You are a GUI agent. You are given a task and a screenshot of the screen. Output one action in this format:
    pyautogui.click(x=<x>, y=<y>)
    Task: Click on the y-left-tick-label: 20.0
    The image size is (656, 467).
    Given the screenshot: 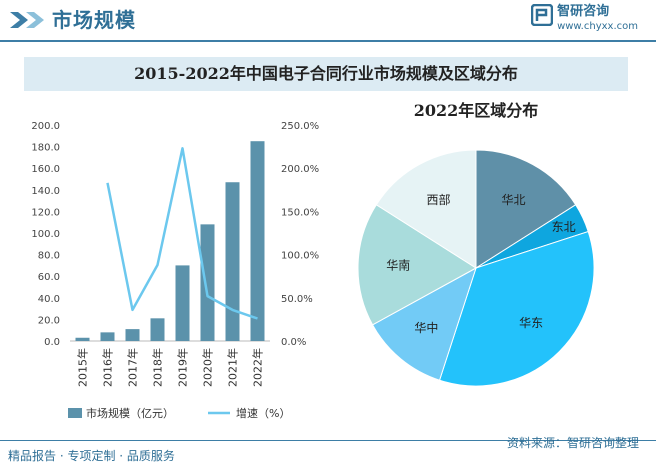 What is the action you would take?
    pyautogui.click(x=49, y=320)
    